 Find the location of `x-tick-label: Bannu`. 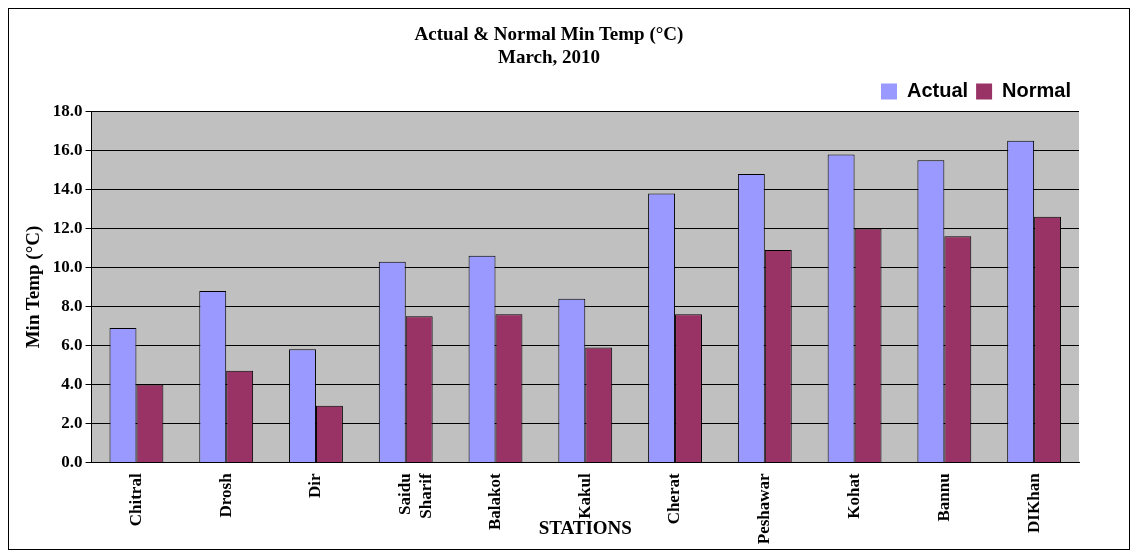

x-tick-label: Bannu is located at coordinates (943, 497).